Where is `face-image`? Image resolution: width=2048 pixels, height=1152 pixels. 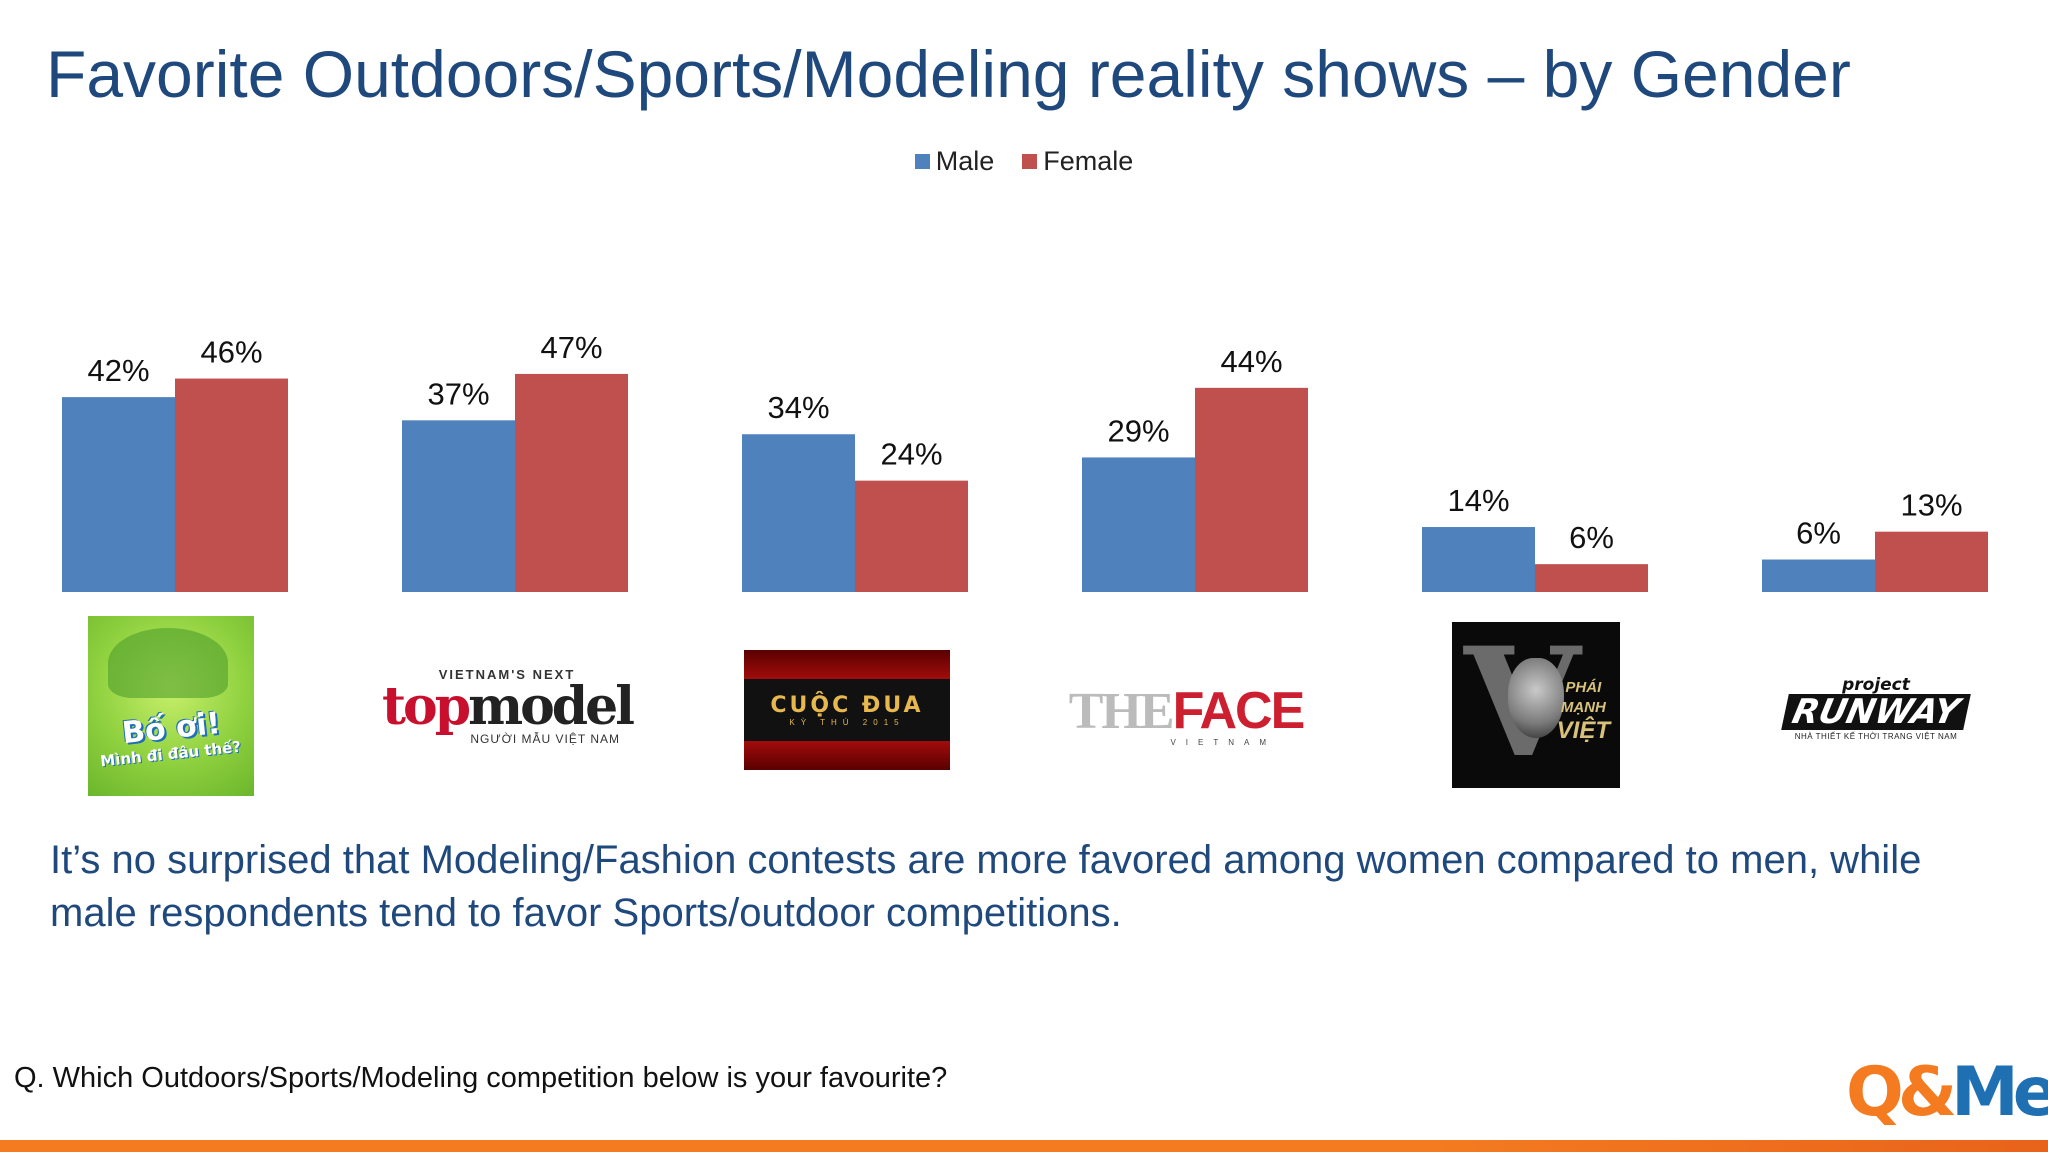
face-image is located at coordinates (1536, 698).